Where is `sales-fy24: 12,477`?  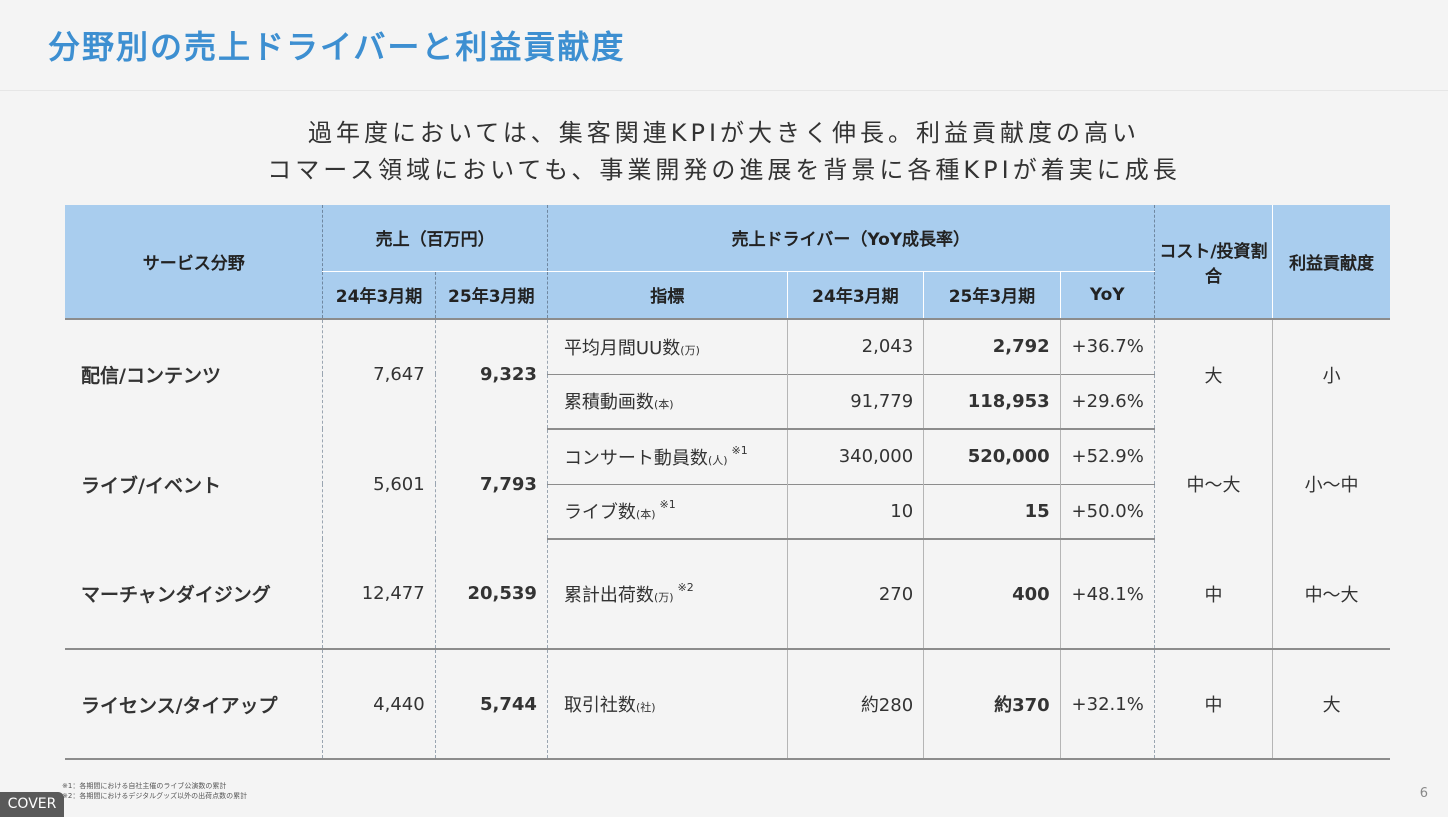 sales-fy24: 12,477 is located at coordinates (379, 594).